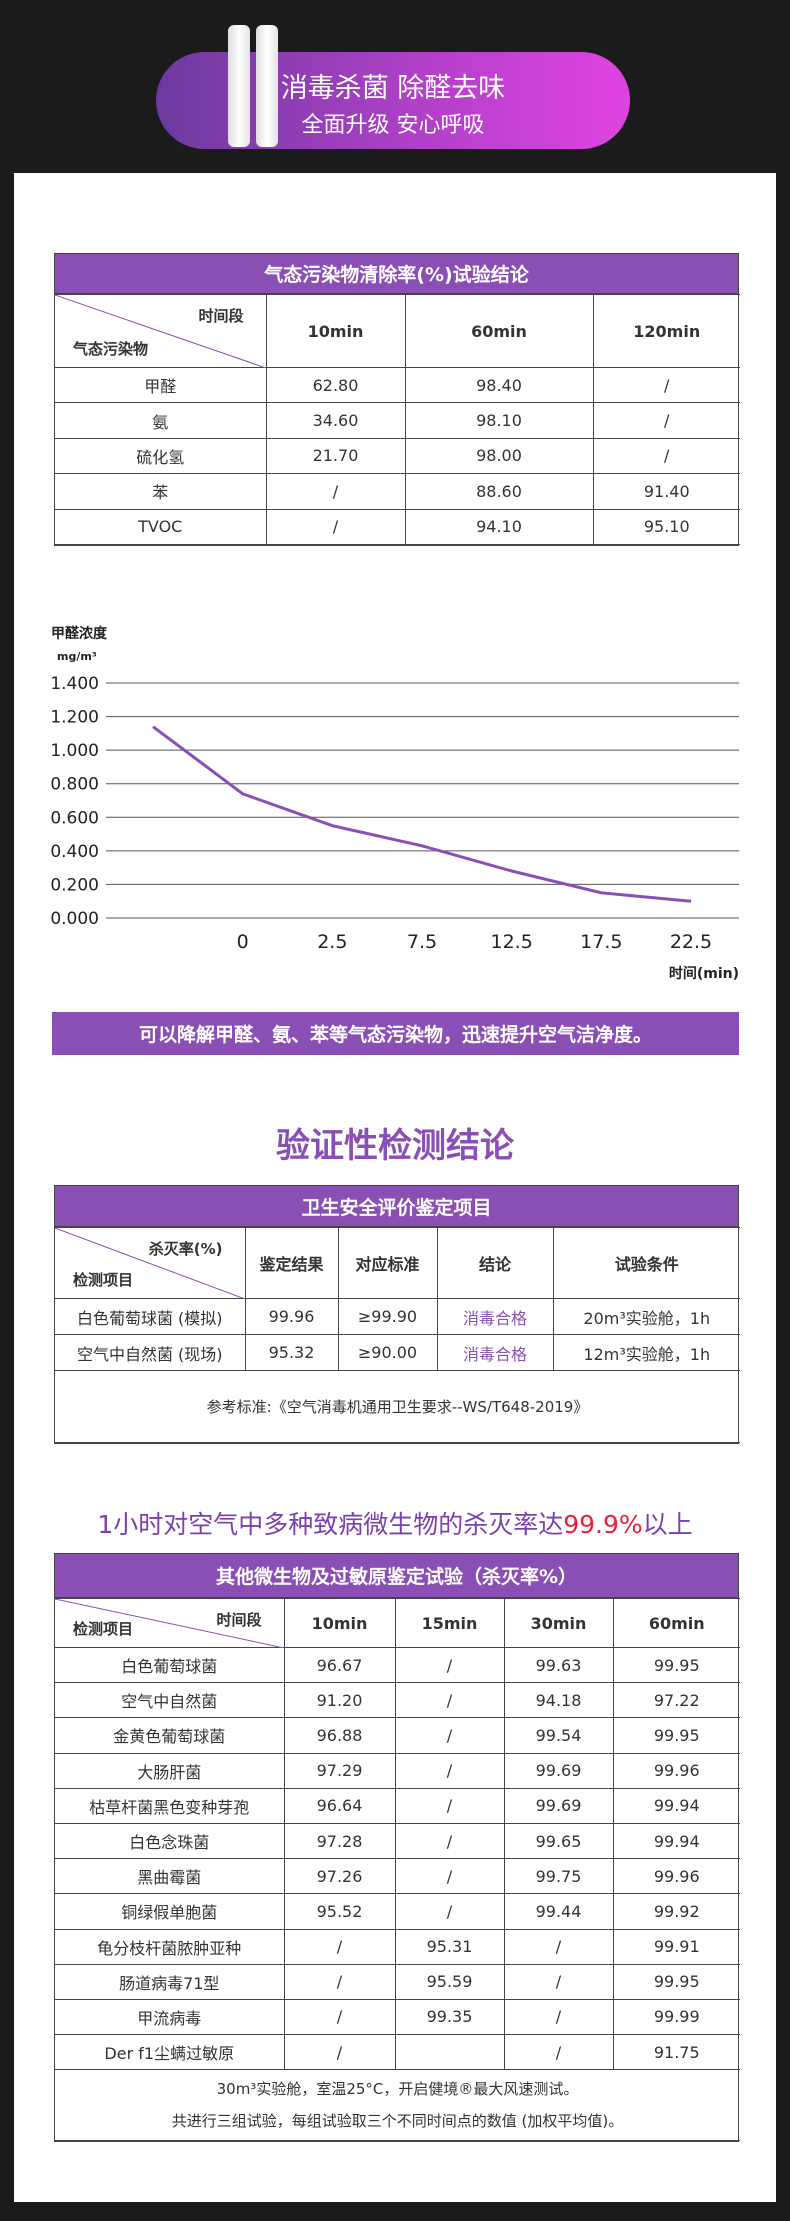  Describe the element at coordinates (499, 526) in the screenshot. I see `table-cell: 94.10` at that location.